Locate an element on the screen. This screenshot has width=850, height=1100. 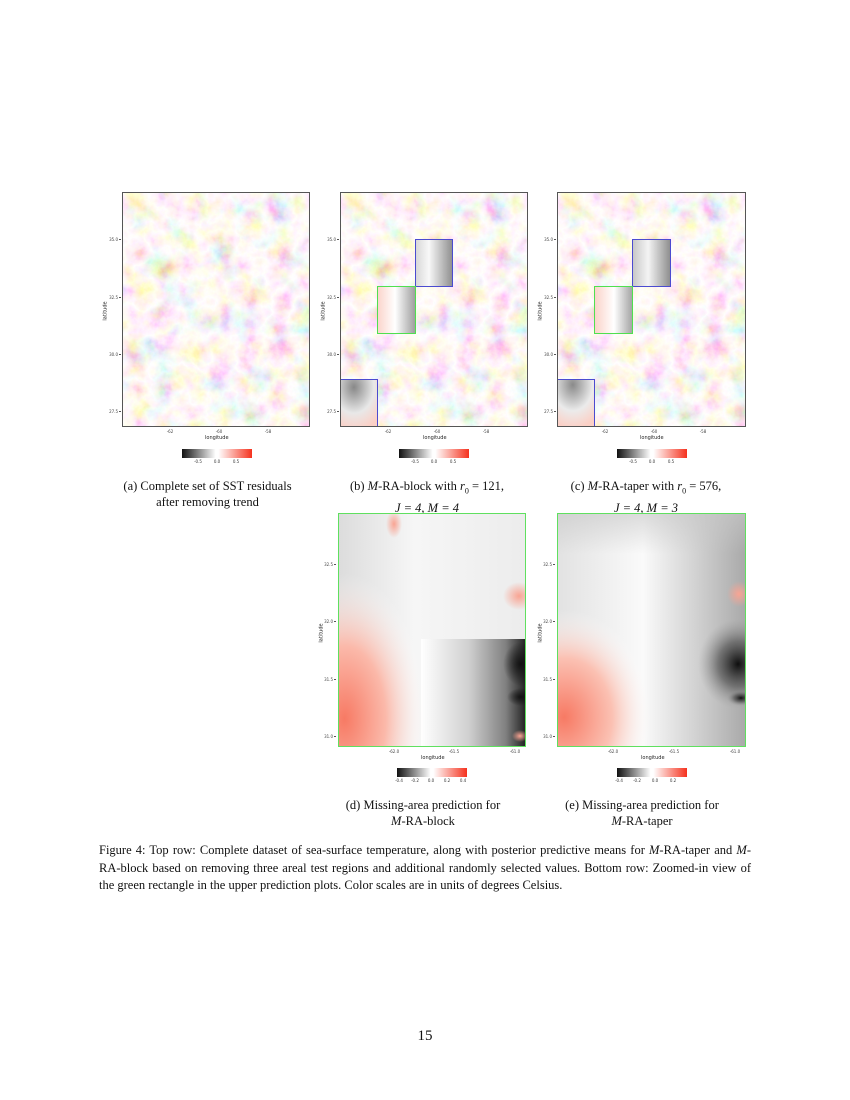
sst-map-plot-c is located at coordinates (651, 309).